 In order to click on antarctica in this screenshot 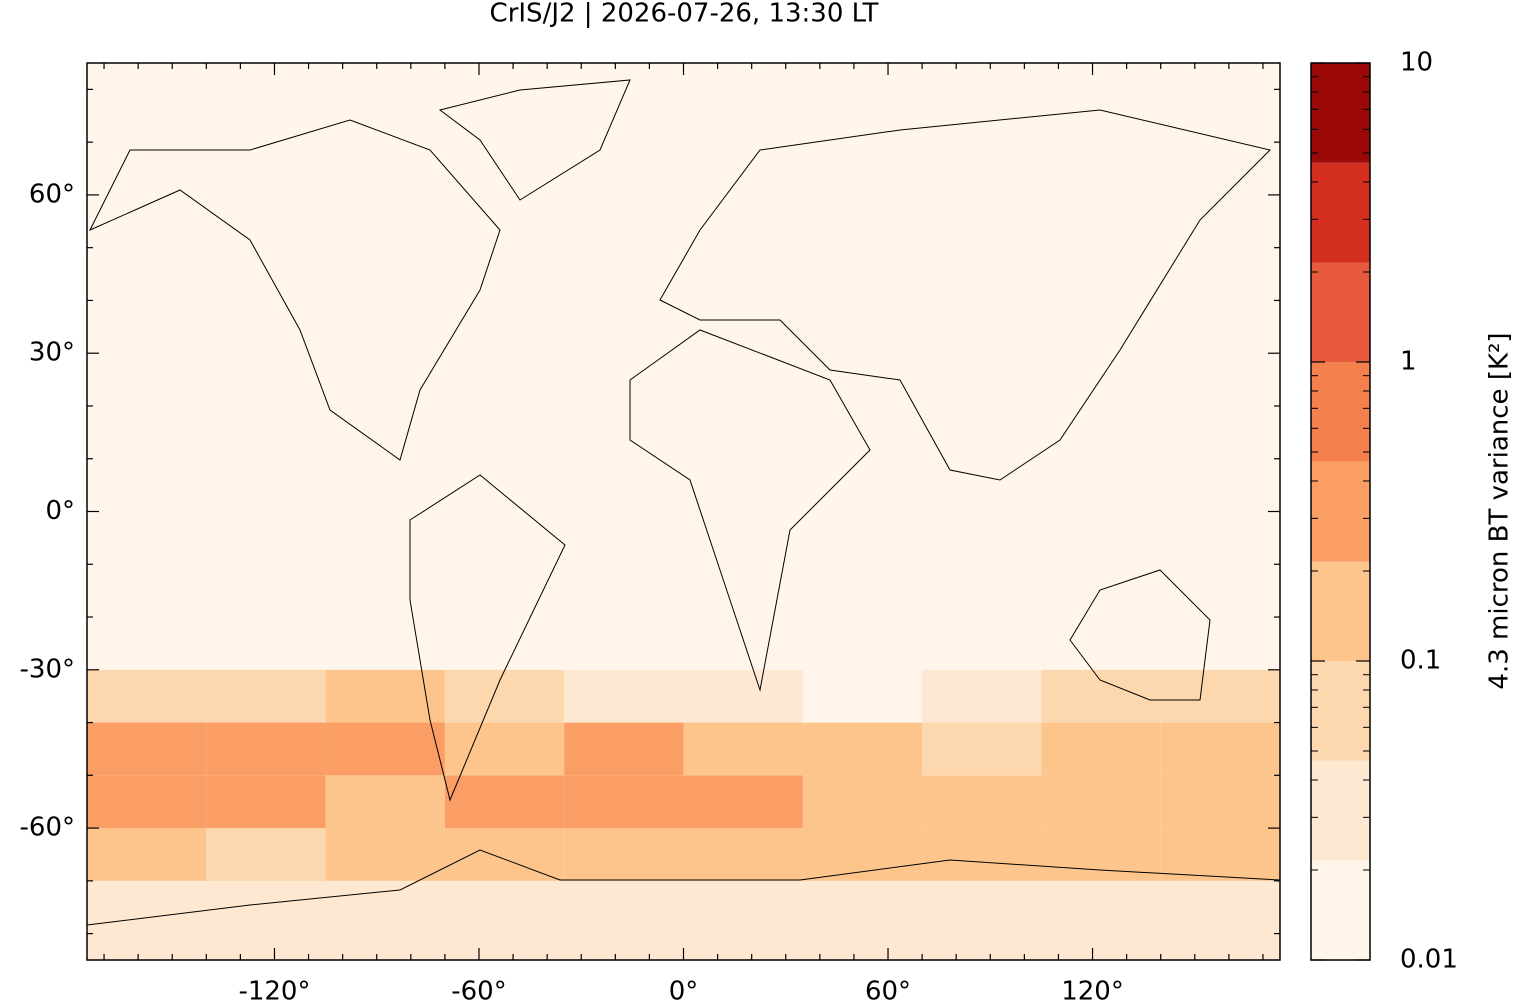, I will do `click(683, 887)`.